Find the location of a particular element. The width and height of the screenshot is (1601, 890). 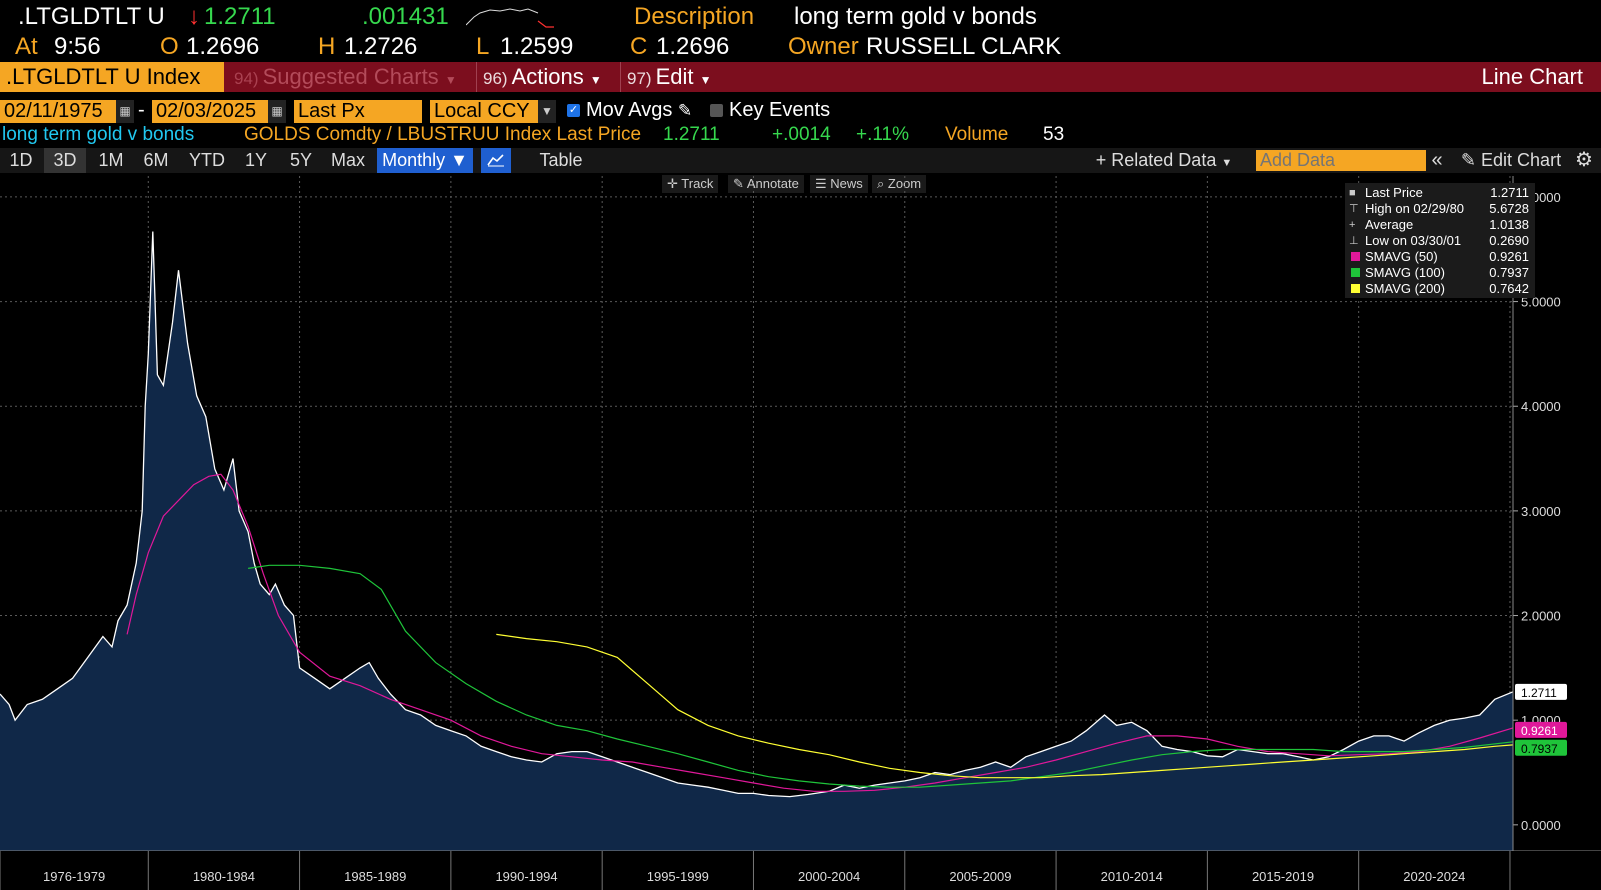

news-icon: ☰ is located at coordinates (821, 183).